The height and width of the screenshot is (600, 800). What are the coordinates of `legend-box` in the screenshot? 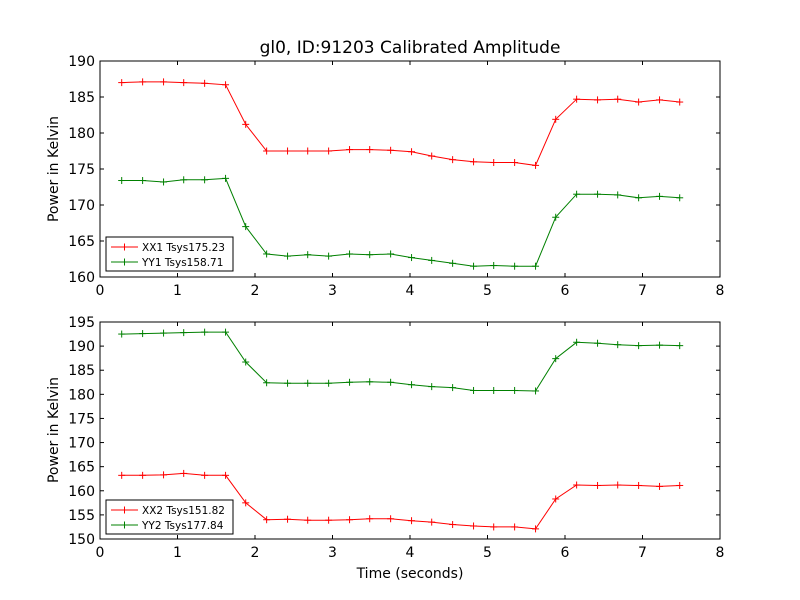 It's located at (169, 517).